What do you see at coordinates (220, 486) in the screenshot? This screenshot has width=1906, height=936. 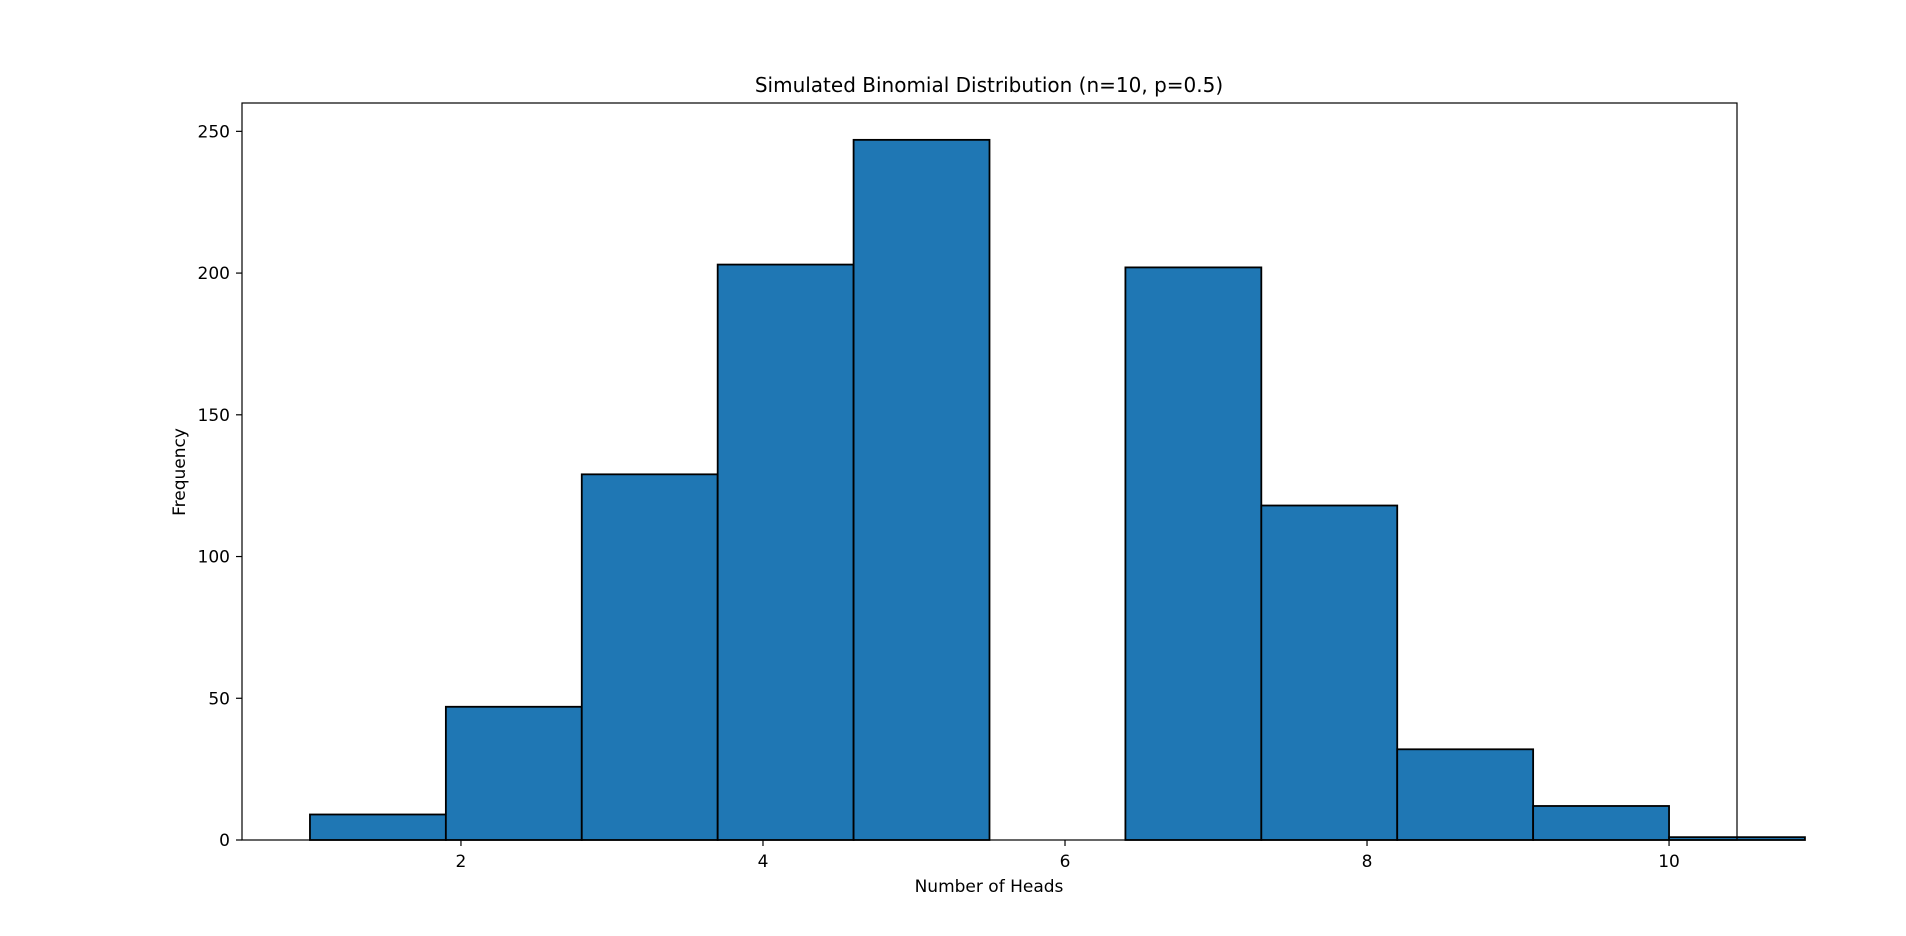 I see `y-axis-ticks: 0 50 100 150 200 250` at bounding box center [220, 486].